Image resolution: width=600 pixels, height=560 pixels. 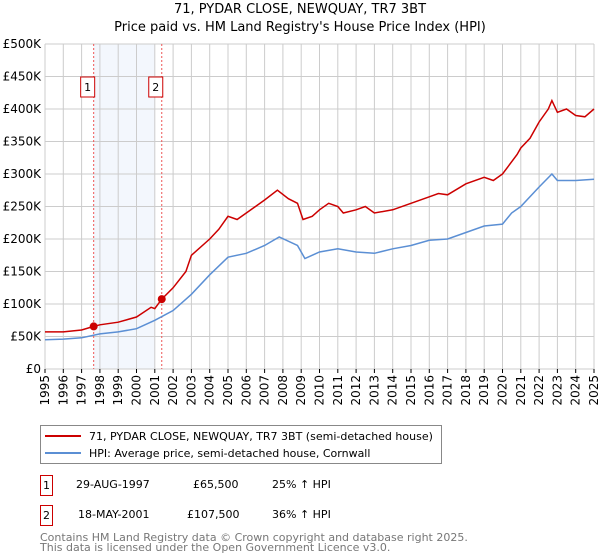 What do you see at coordinates (374, 390) in the screenshot?
I see `x-tick-label: 2013` at bounding box center [374, 390].